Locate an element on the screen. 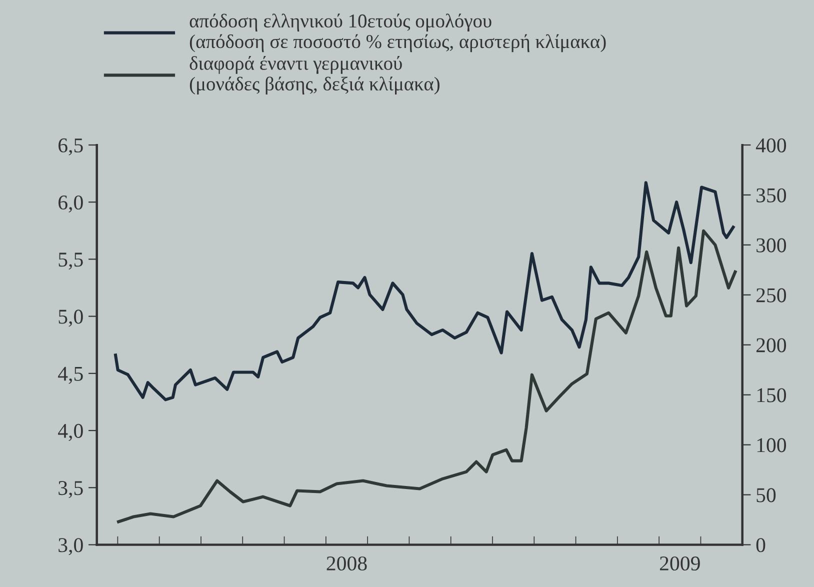 This screenshot has width=814, height=587. y-tick-label: 3,5 is located at coordinates (70, 489).